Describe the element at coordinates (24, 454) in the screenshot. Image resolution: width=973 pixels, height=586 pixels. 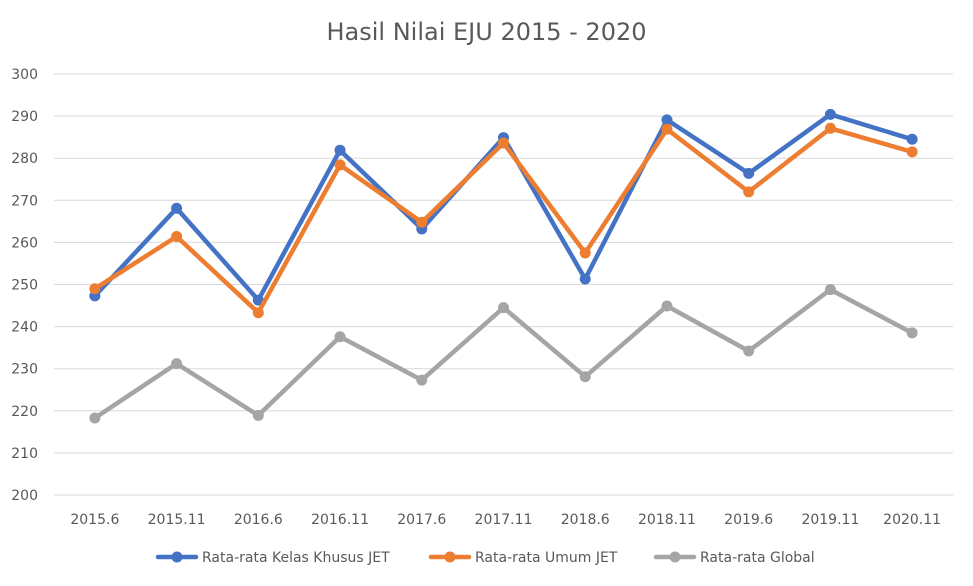
I see `y-tick-label: 210` at that location.